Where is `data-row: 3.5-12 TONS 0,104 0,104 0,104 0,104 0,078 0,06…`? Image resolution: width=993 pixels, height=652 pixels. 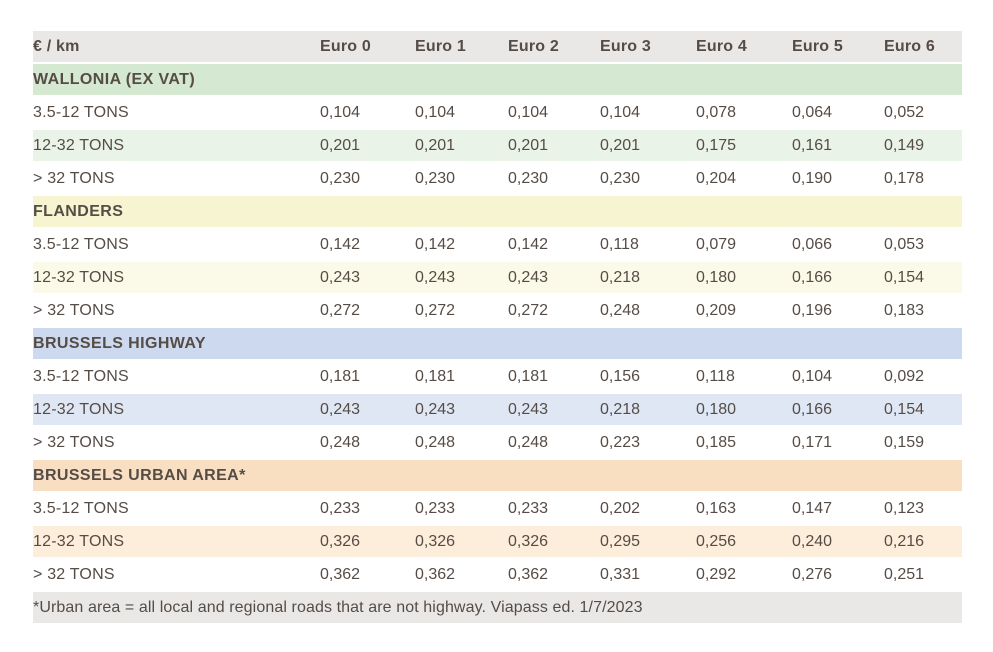 data-row: 3.5-12 TONS 0,104 0,104 0,104 0,104 0,078 0,06… is located at coordinates (497, 112).